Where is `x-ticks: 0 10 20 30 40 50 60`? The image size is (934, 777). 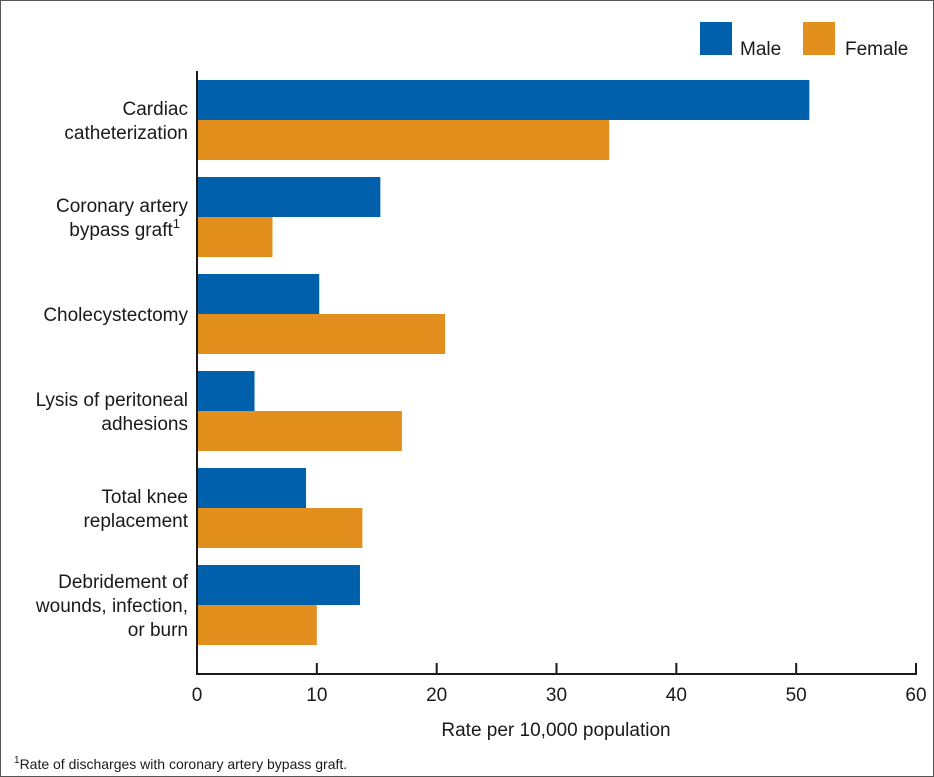 x-ticks: 0 10 20 30 40 50 60 is located at coordinates (559, 684).